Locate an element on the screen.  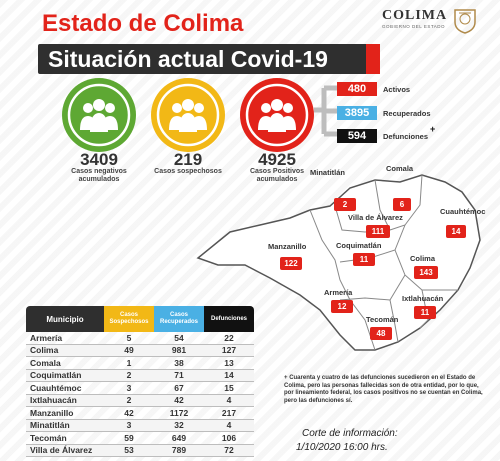
negatives-label-line2: acumulados is located at coordinates (99, 179).